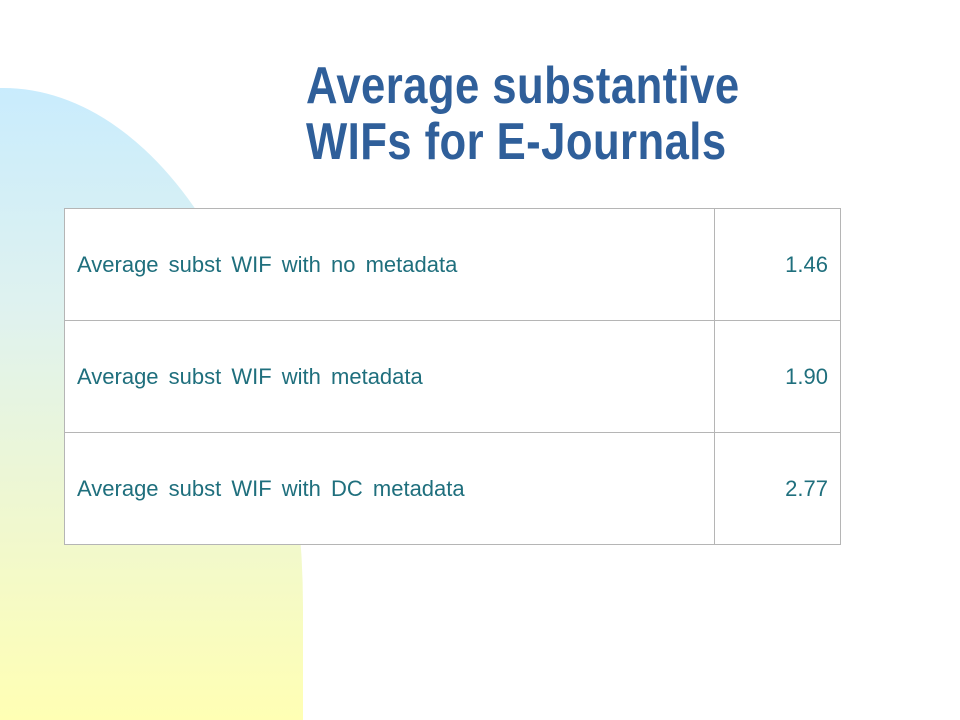 The width and height of the screenshot is (960, 720). Describe the element at coordinates (523, 86) in the screenshot. I see `slide-title-line-1: Average substantive` at that location.